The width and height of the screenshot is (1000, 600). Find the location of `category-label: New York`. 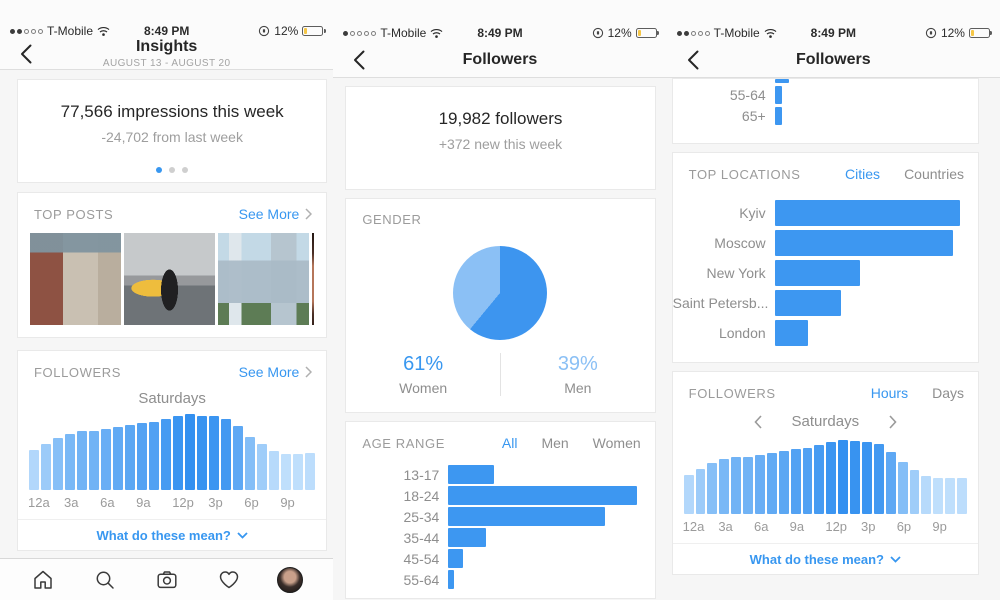

category-label: New York is located at coordinates (736, 273).